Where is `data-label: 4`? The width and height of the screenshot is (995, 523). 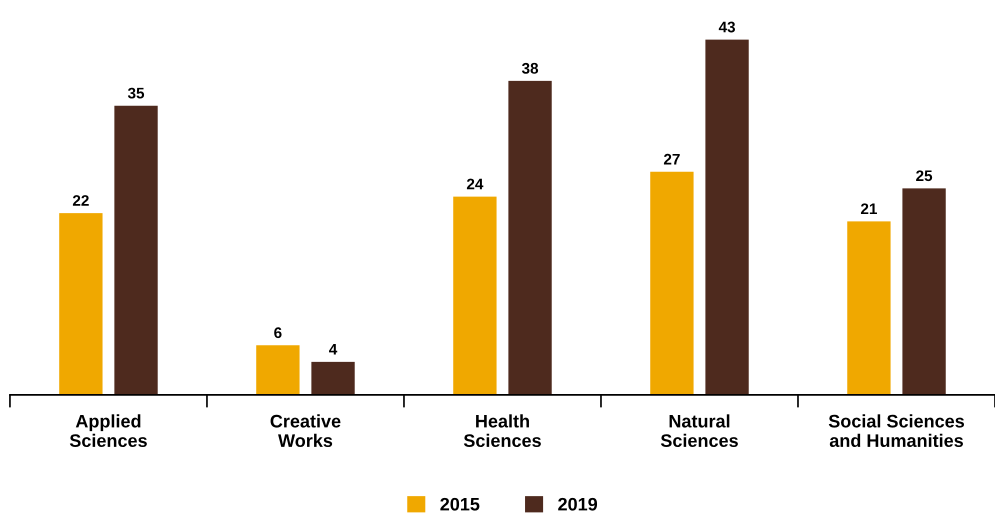 data-label: 4 is located at coordinates (333, 349).